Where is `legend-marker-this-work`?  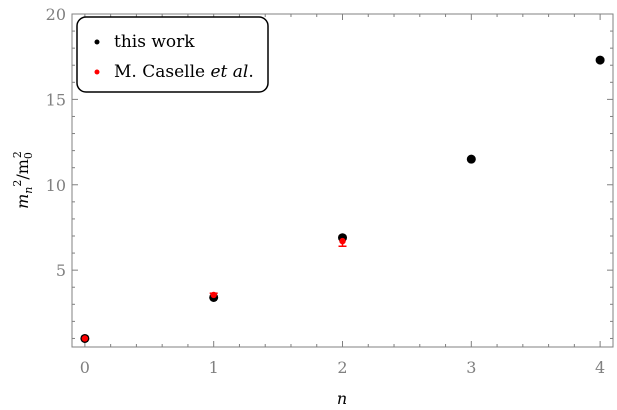
legend-marker-this-work is located at coordinates (97, 42).